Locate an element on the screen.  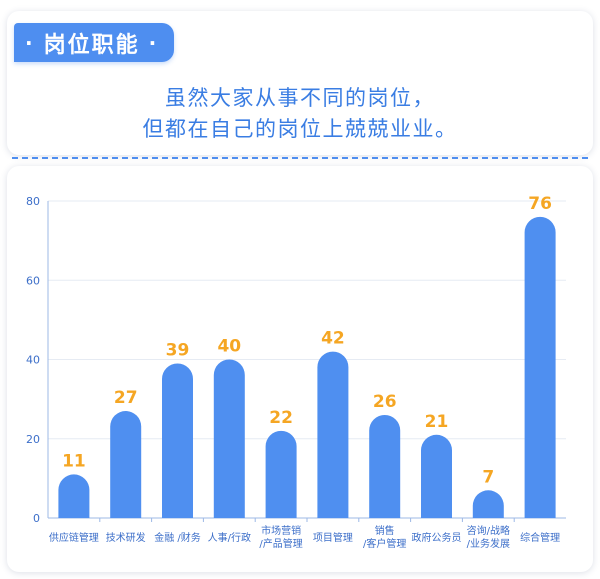
x-tick-label: /客户管理 is located at coordinates (384, 543).